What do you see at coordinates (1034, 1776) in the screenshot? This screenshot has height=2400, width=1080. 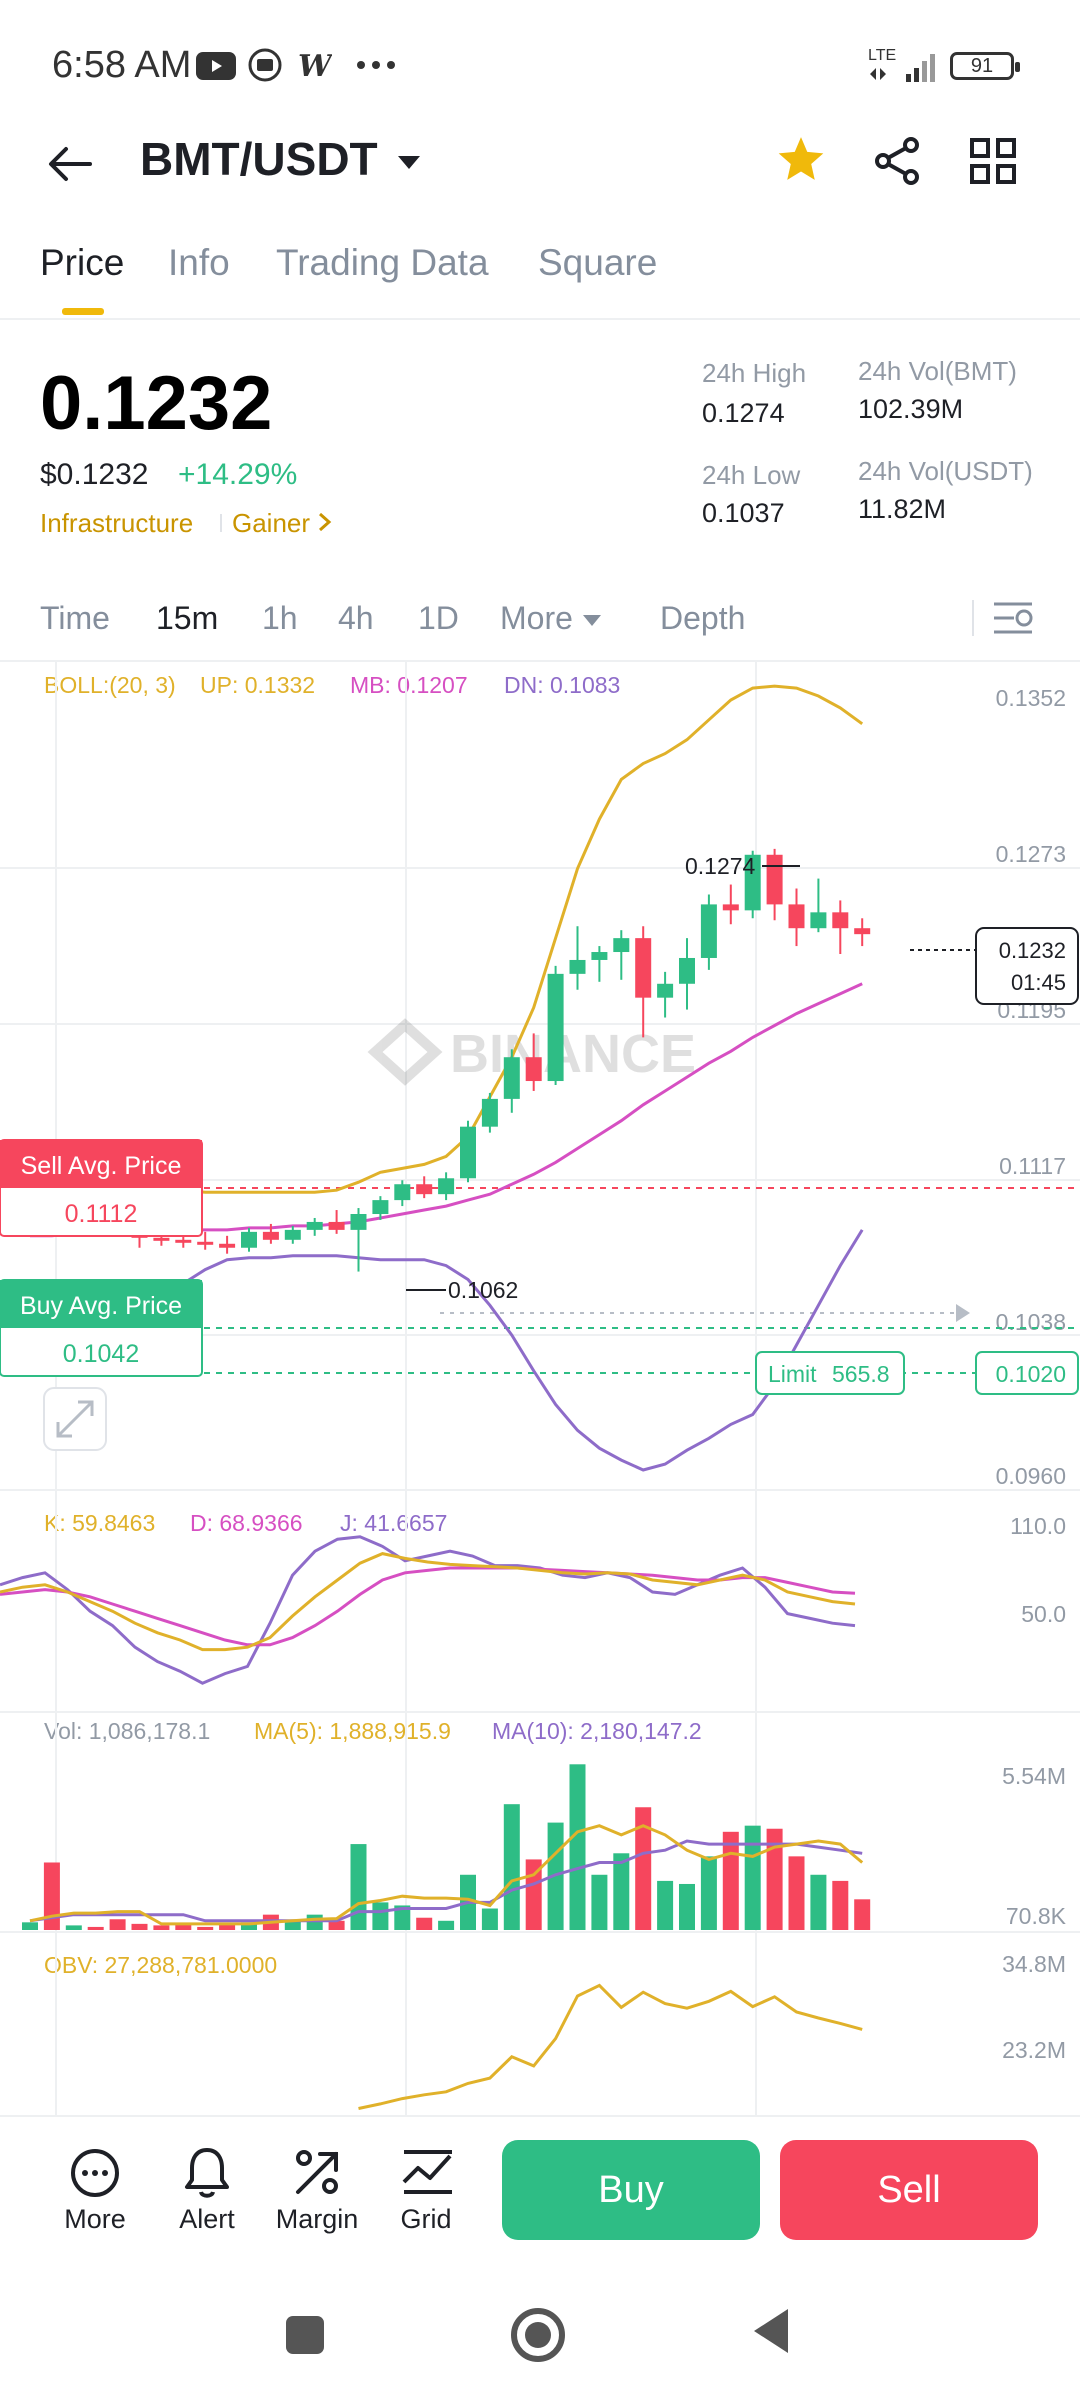 I see `volume-axis-top: 5.54M` at bounding box center [1034, 1776].